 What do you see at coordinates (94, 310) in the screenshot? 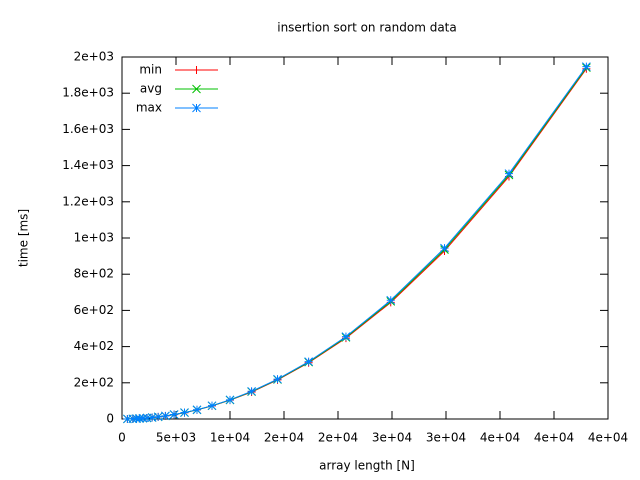
I see `y-tick-label: 6e+02` at bounding box center [94, 310].